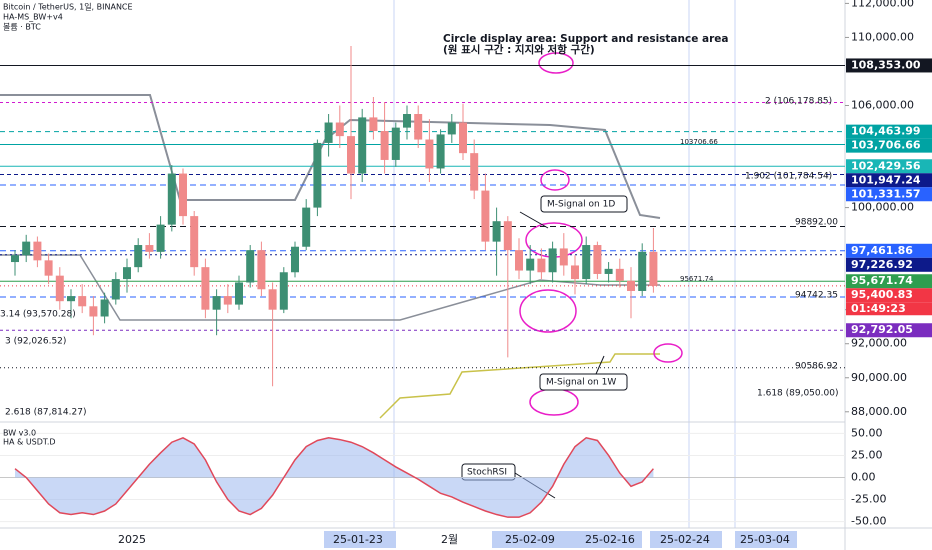 This screenshot has width=932, height=550. I want to click on y-tick-label: -25.00, so click(868, 499).